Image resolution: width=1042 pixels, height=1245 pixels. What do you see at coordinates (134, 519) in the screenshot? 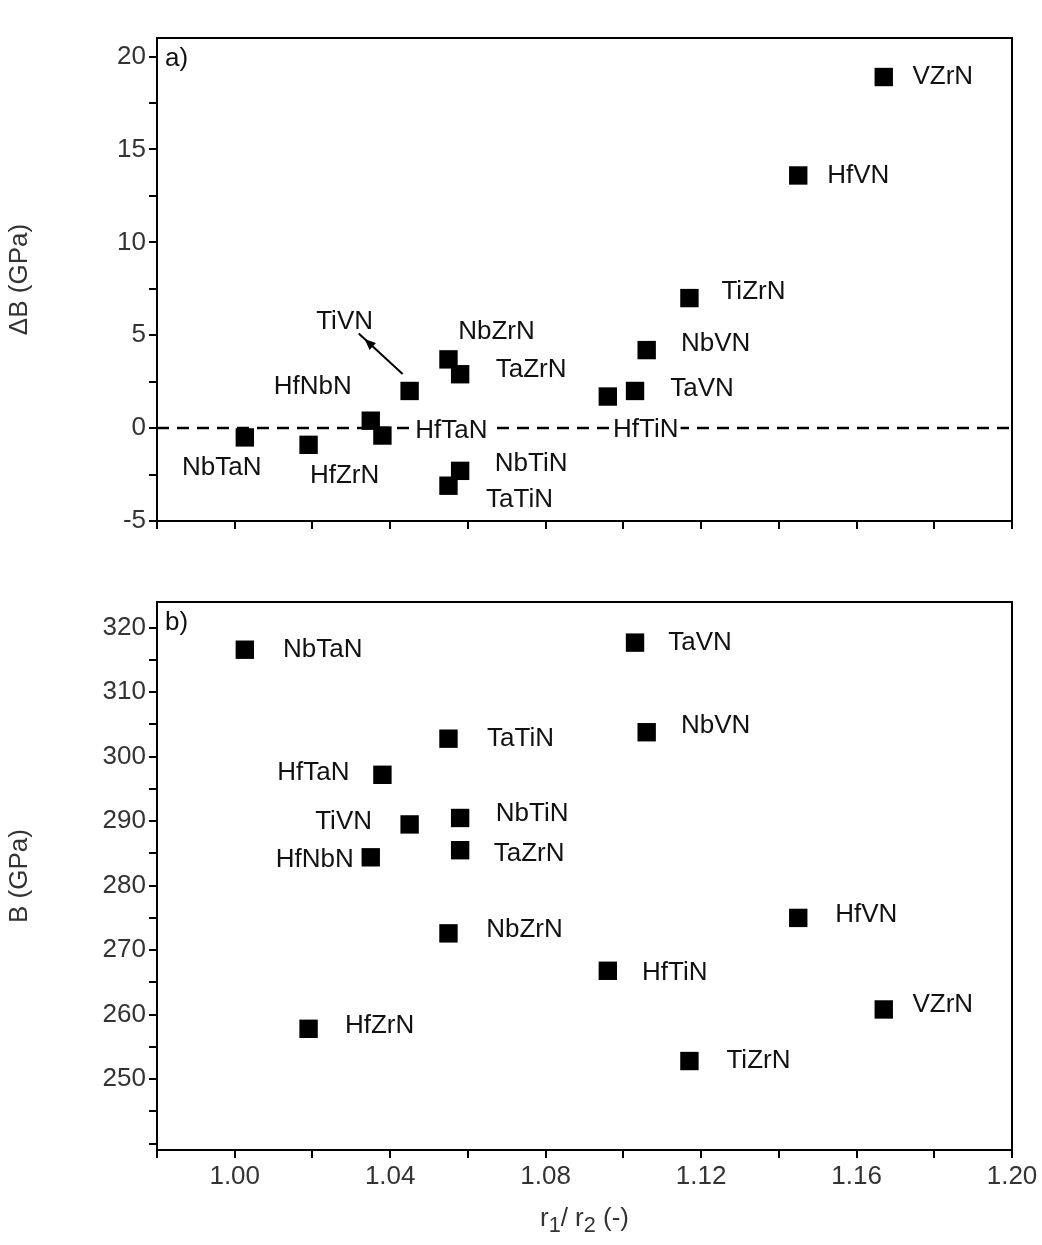
I see `y-tick-label: -5` at bounding box center [134, 519].